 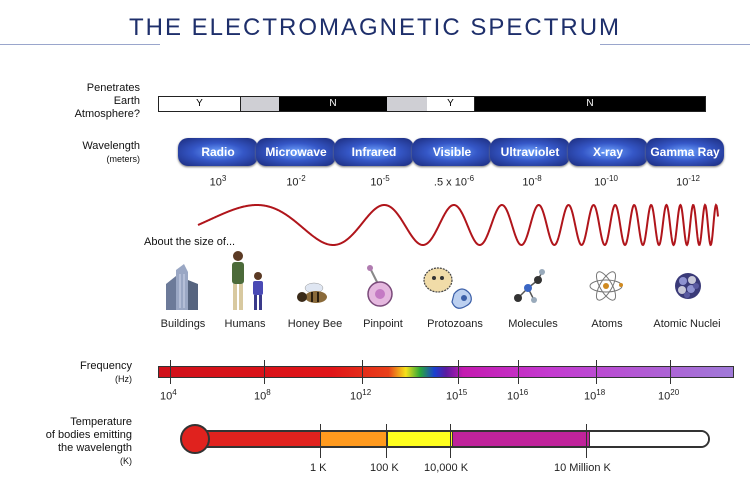 I want to click on frequency-label: Frequency (Hz), so click(x=86, y=373).